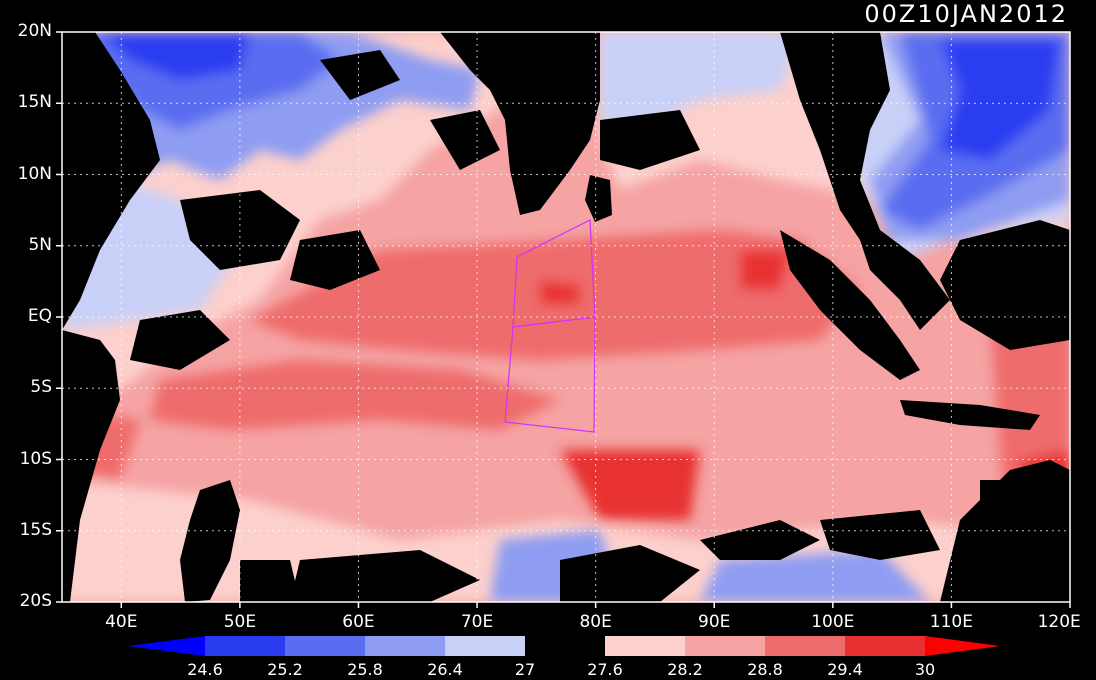 This screenshot has width=1096, height=680. I want to click on lat-label: 15S, so click(35, 529).